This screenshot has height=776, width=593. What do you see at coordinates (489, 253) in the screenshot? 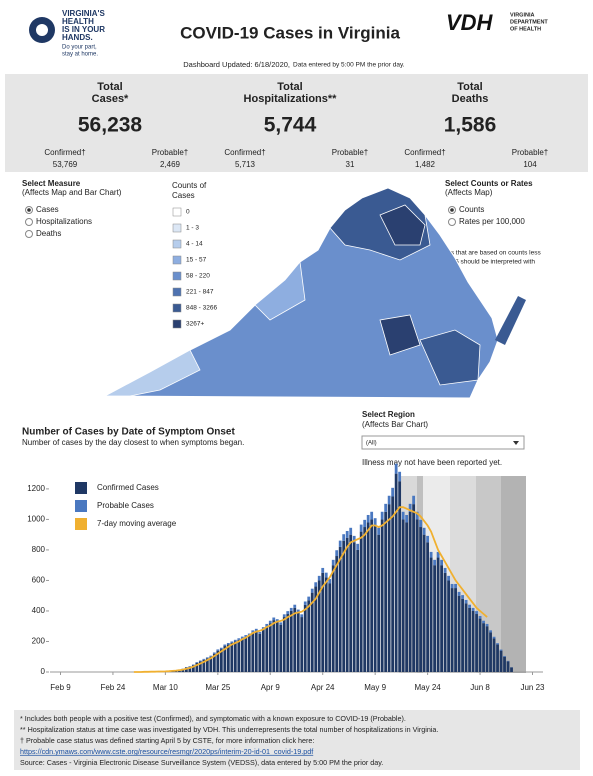
I see `caution: Rates that are based on counts less` at bounding box center [489, 253].